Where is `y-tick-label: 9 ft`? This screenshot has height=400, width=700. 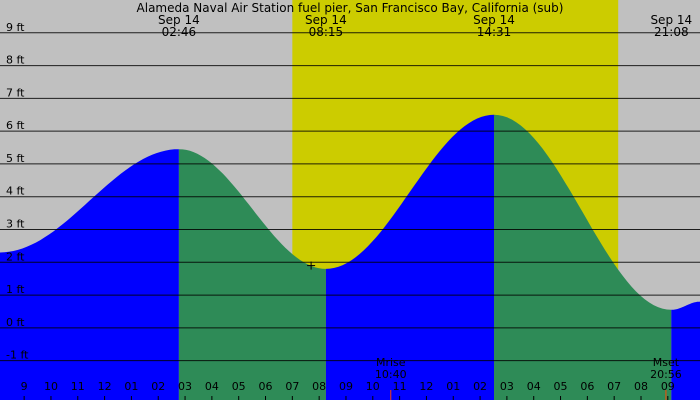
y-tick-label: 9 ft is located at coordinates (15, 27).